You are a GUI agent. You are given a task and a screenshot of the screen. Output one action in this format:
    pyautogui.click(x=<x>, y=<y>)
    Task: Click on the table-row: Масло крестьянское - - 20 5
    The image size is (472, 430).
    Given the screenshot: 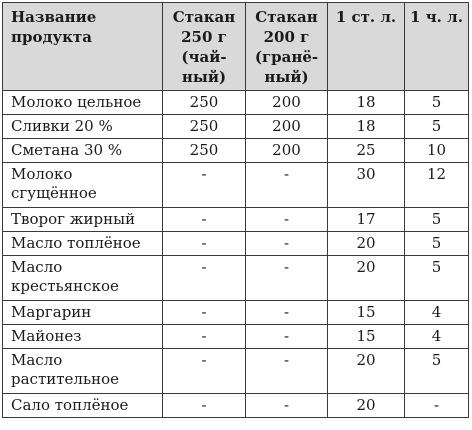 What is the action you would take?
    pyautogui.click(x=235, y=278)
    